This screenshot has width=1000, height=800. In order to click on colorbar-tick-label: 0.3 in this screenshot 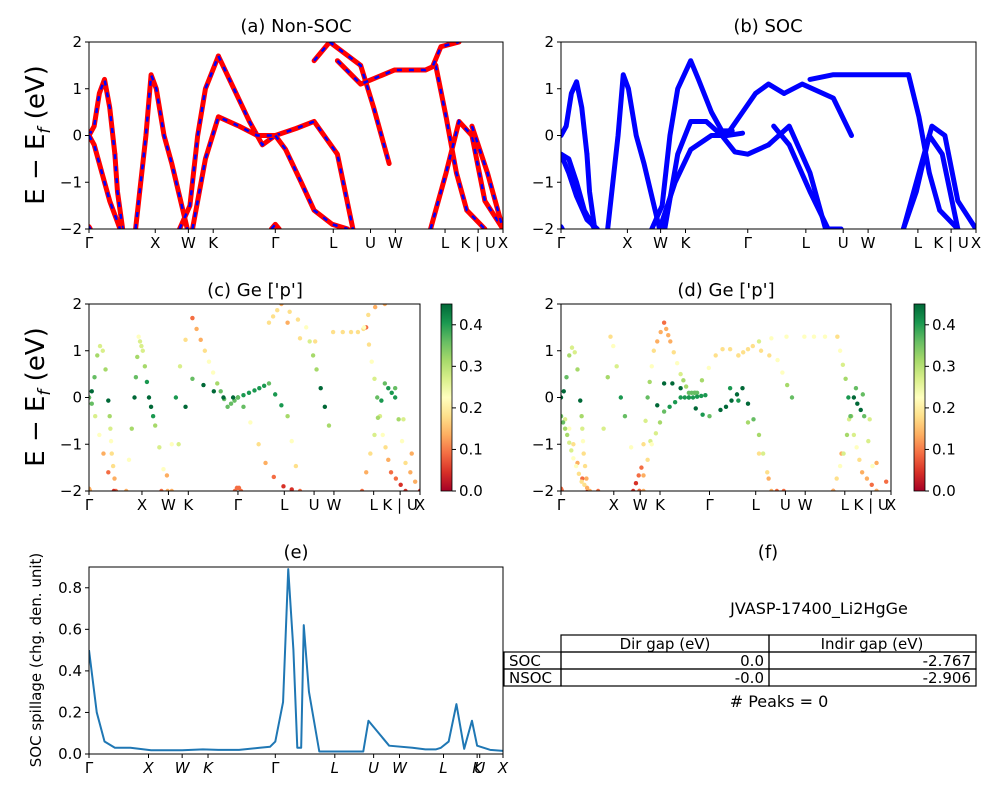, I will do `click(944, 366)`.